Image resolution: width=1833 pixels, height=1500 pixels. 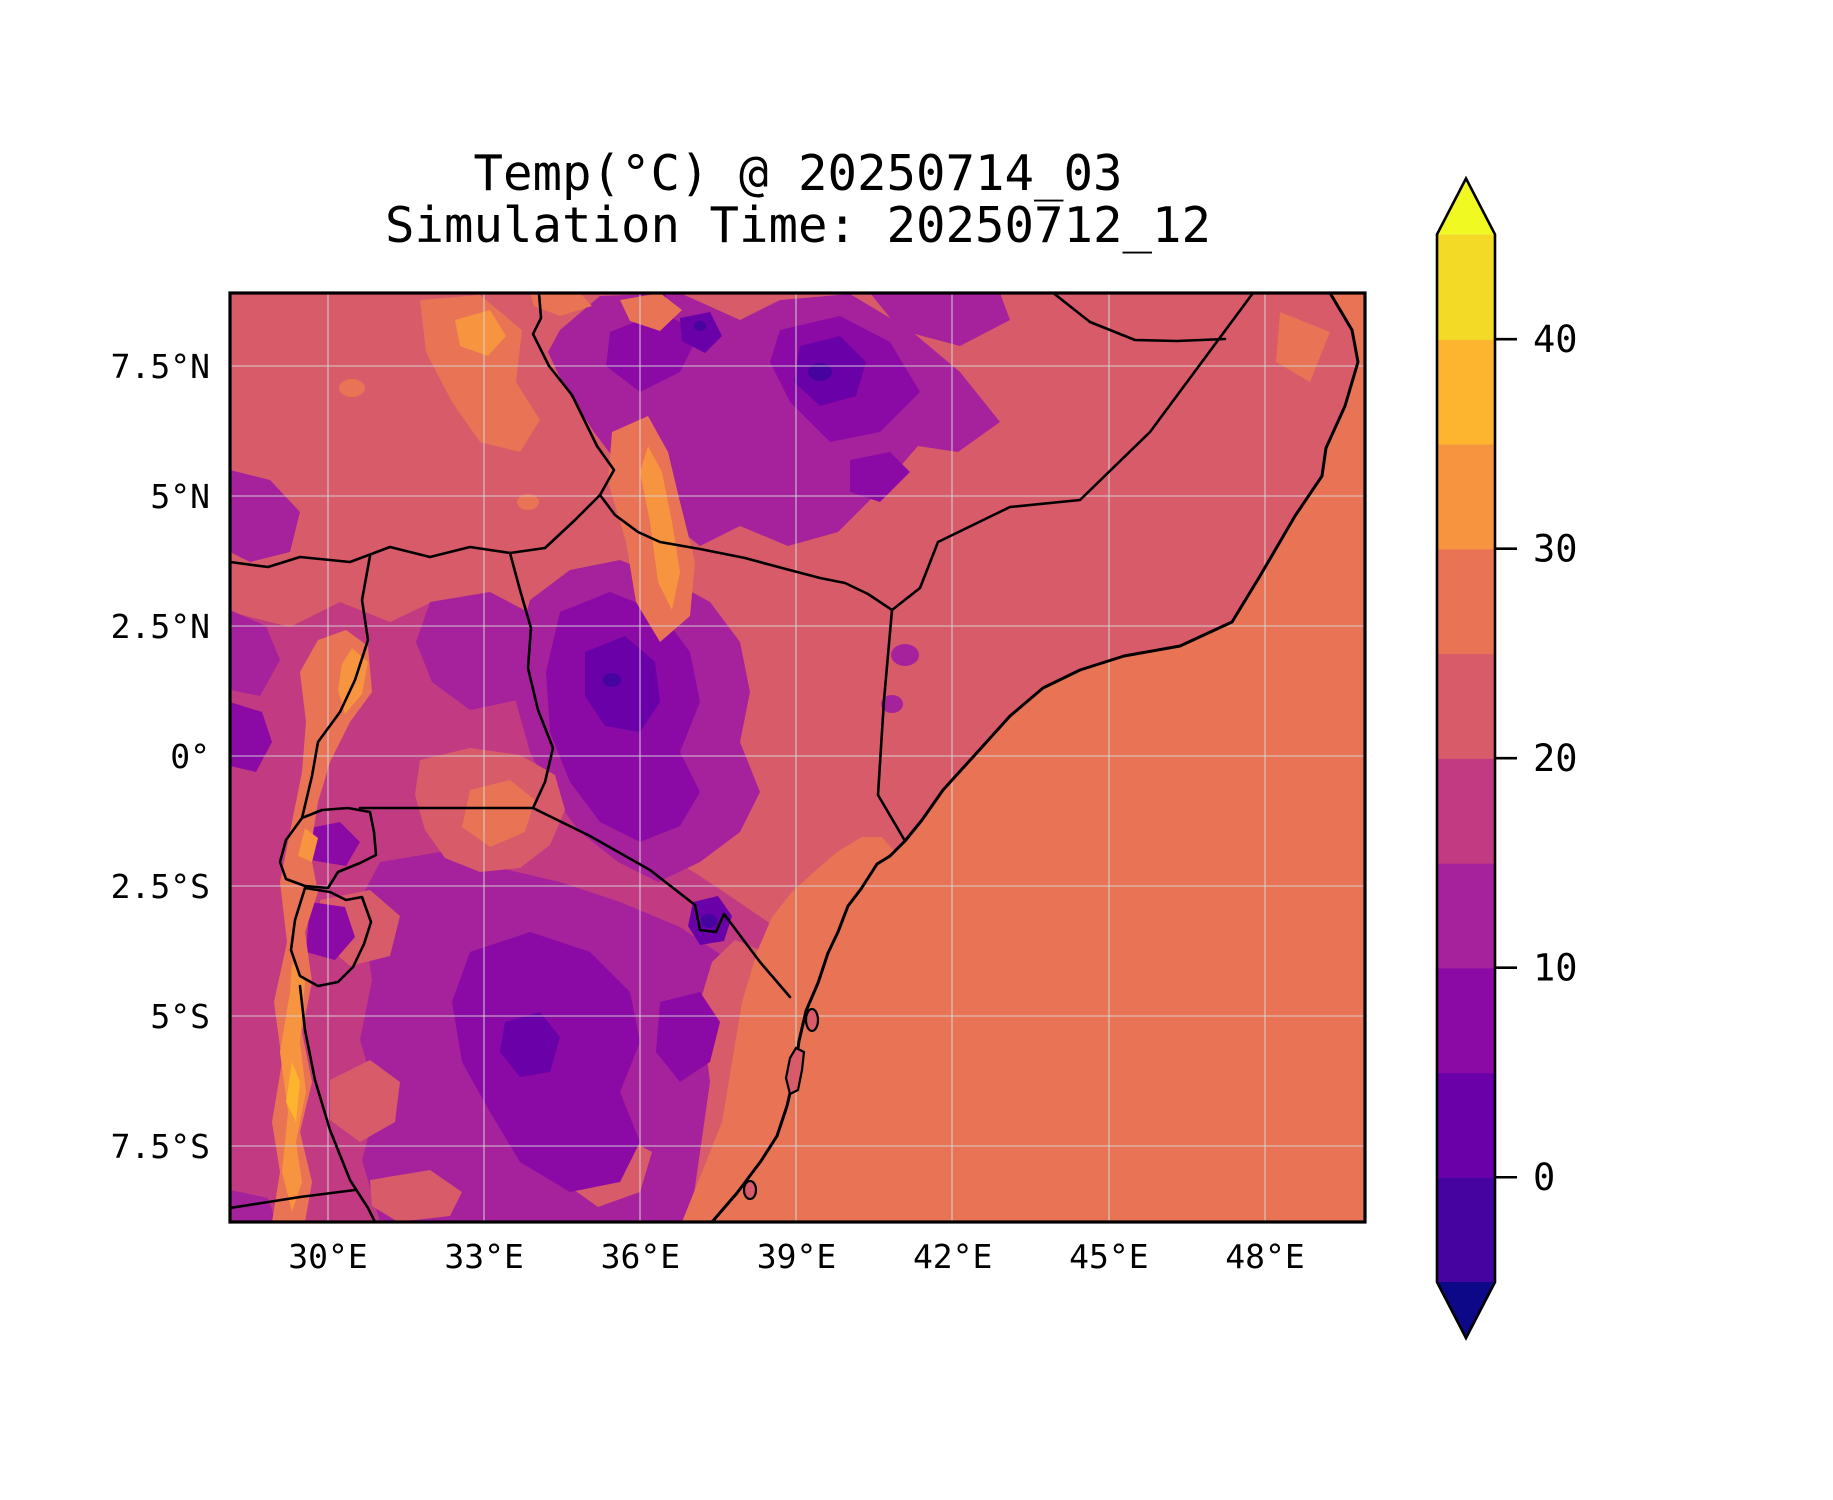 I want to click on plot-subtitle: Simulation Time: 20250712_12, so click(x=798, y=225).